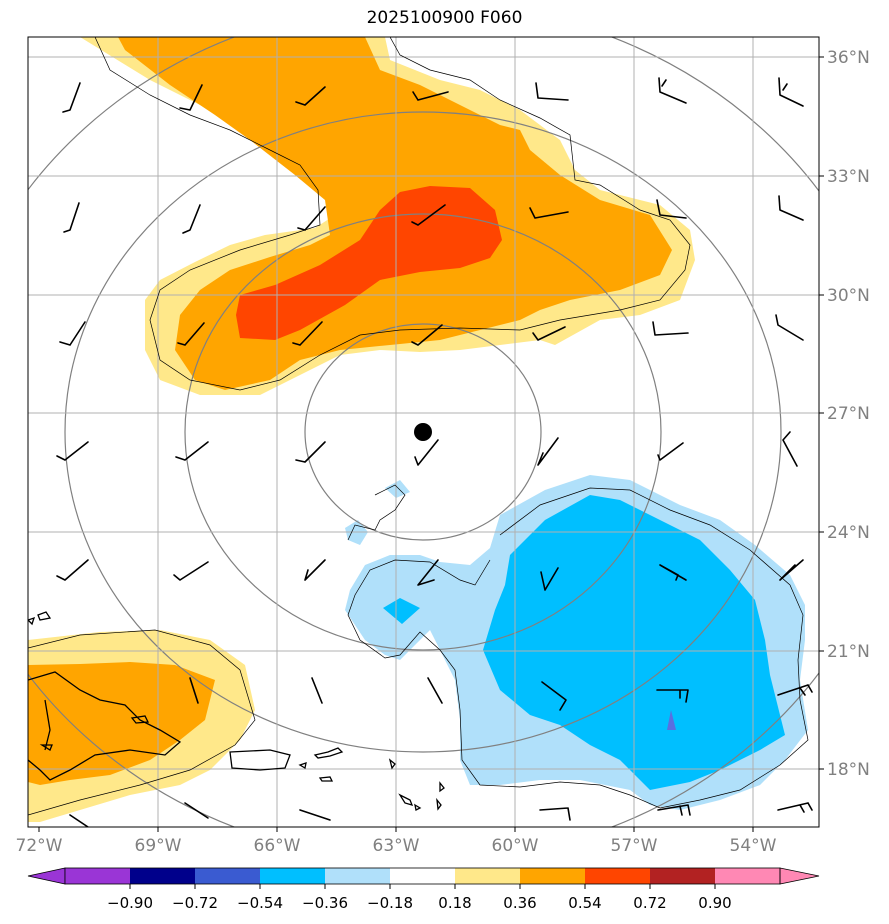 The width and height of the screenshot is (889, 924). What do you see at coordinates (753, 846) in the screenshot?
I see `lon-label: 54°W` at bounding box center [753, 846].